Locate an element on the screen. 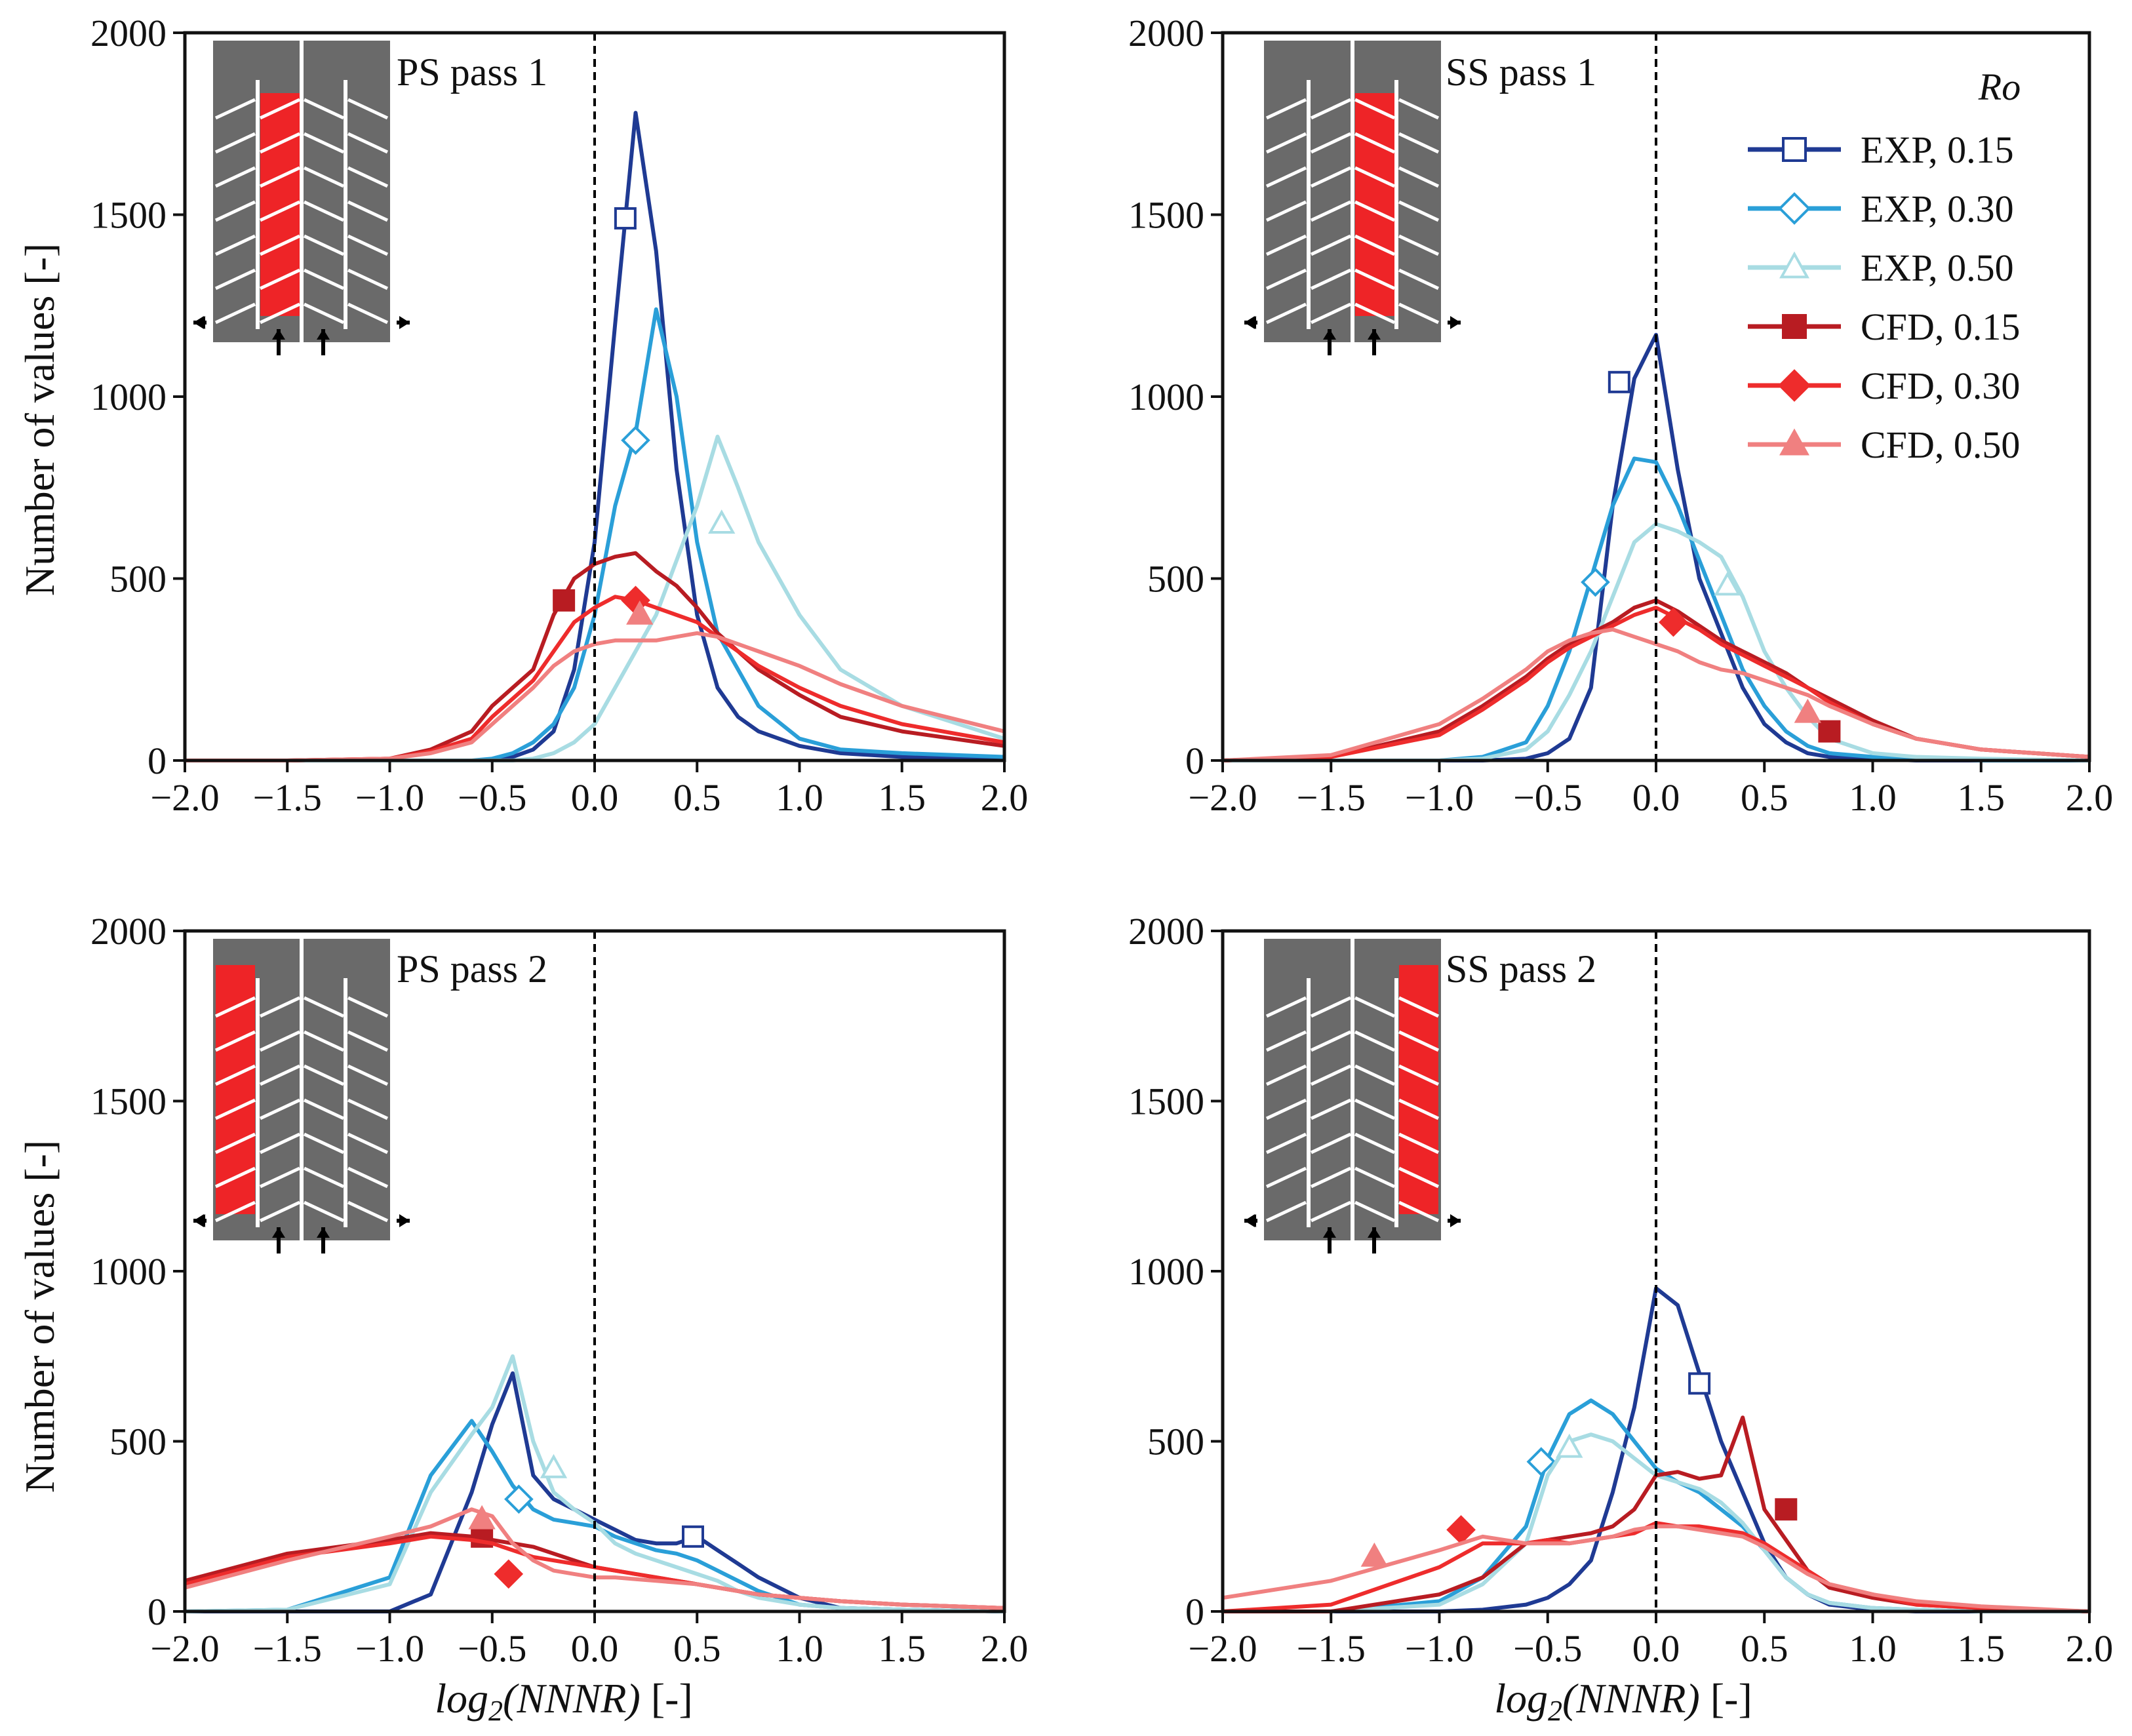 The width and height of the screenshot is (2132, 1736). legend-entry-exp-0-30: EXP, 0.30 is located at coordinates (1881, 208).